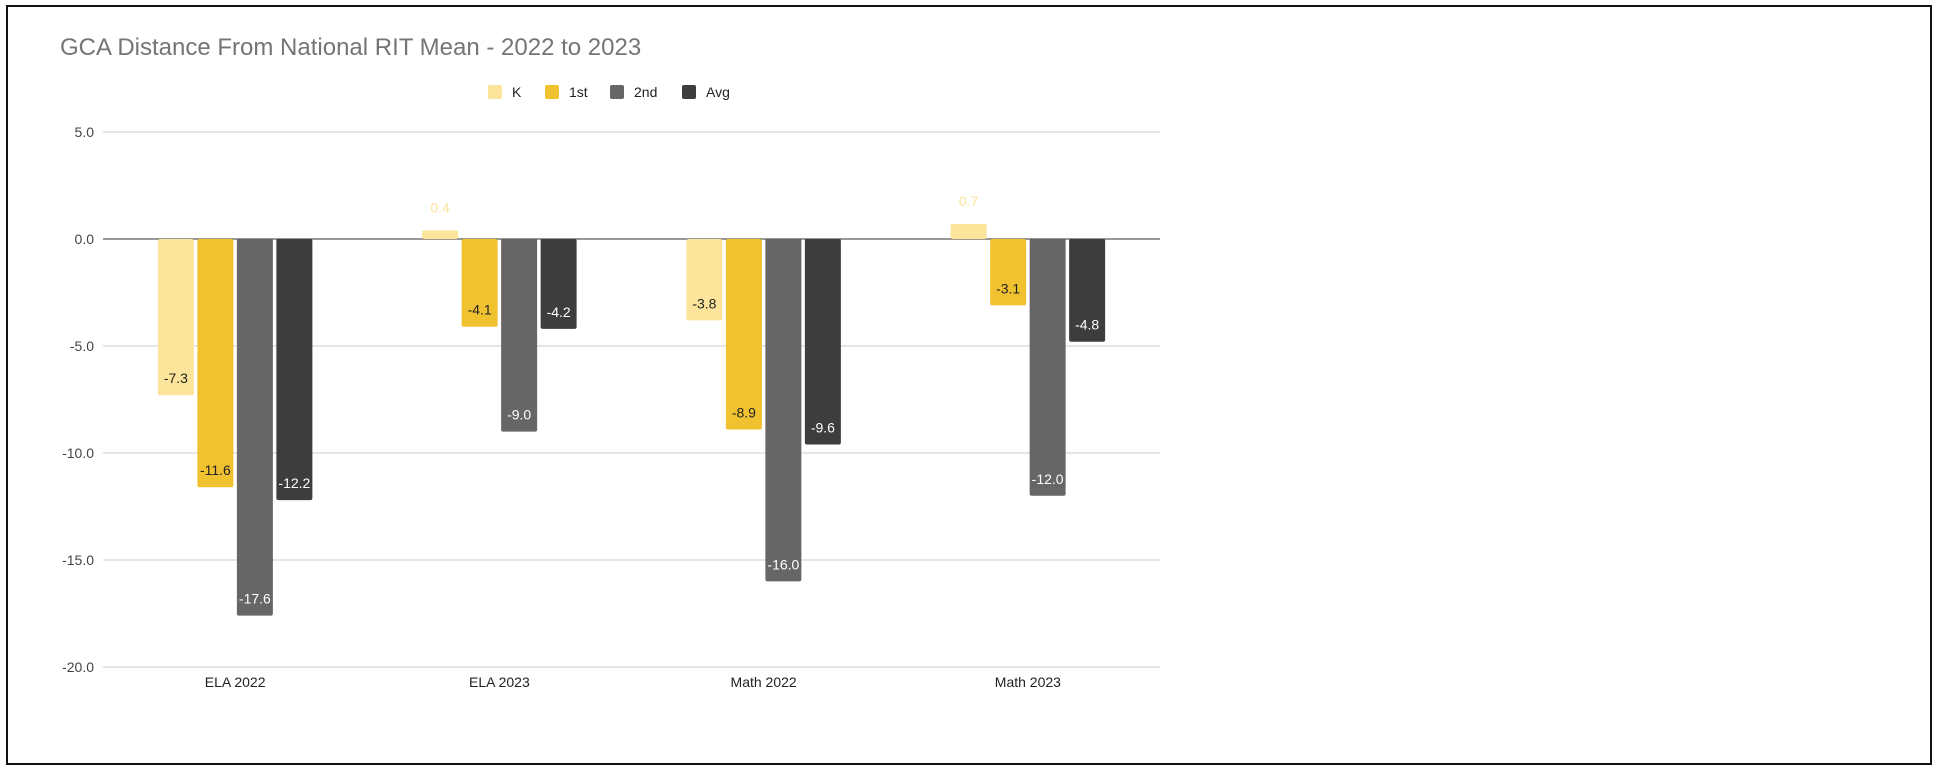 The width and height of the screenshot is (1940, 765). What do you see at coordinates (1048, 479) in the screenshot?
I see `data-label: -12.0` at bounding box center [1048, 479].